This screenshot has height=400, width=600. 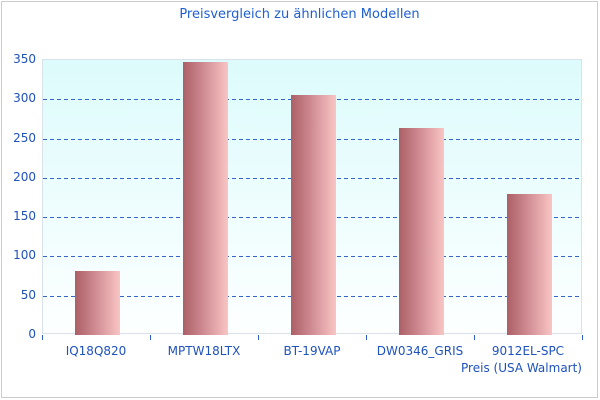 I want to click on x-axis-tick-label-BT-19VAP: BT-19VAP, so click(x=312, y=351).